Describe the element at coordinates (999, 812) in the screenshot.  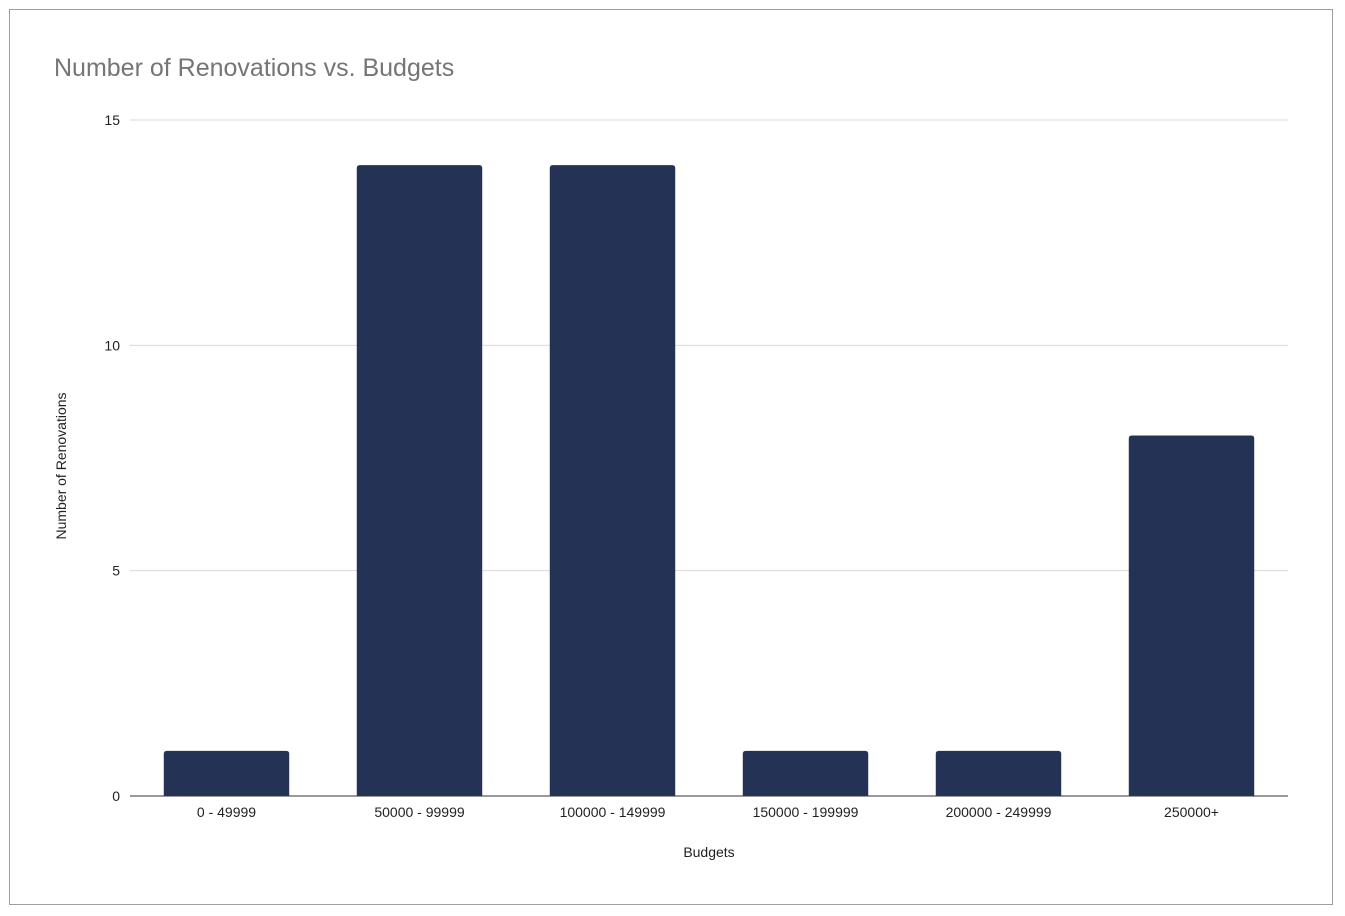
I see `x-tick-label: 200000 - 249999` at that location.